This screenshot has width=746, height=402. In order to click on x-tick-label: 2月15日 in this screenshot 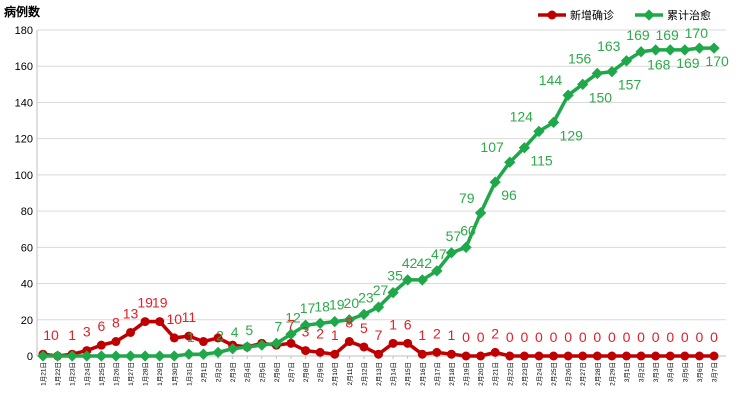, I will do `click(408, 374)`.